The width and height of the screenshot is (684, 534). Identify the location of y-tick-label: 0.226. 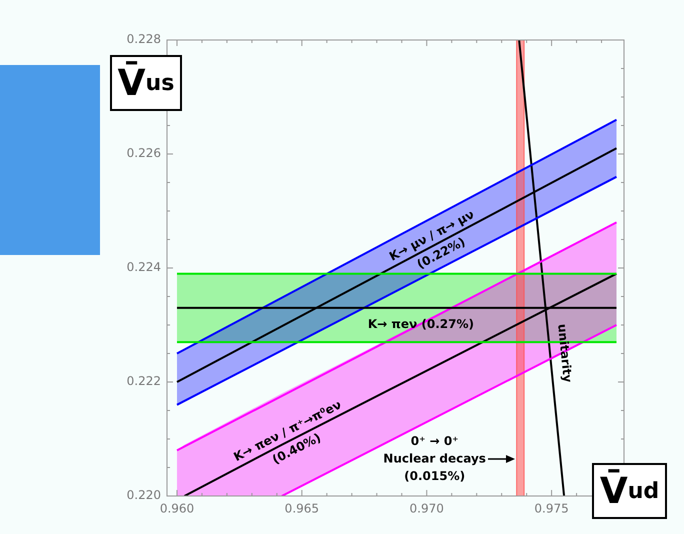
(143, 153).